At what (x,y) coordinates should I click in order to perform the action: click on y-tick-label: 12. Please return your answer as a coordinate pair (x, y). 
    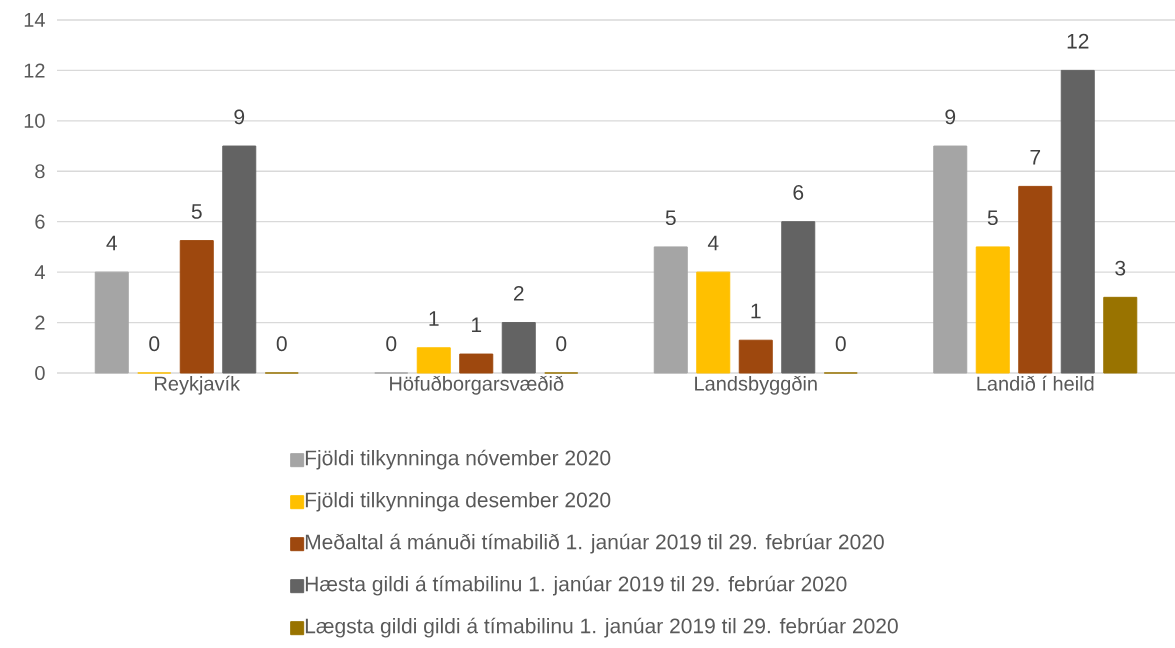
    Looking at the image, I should click on (34, 70).